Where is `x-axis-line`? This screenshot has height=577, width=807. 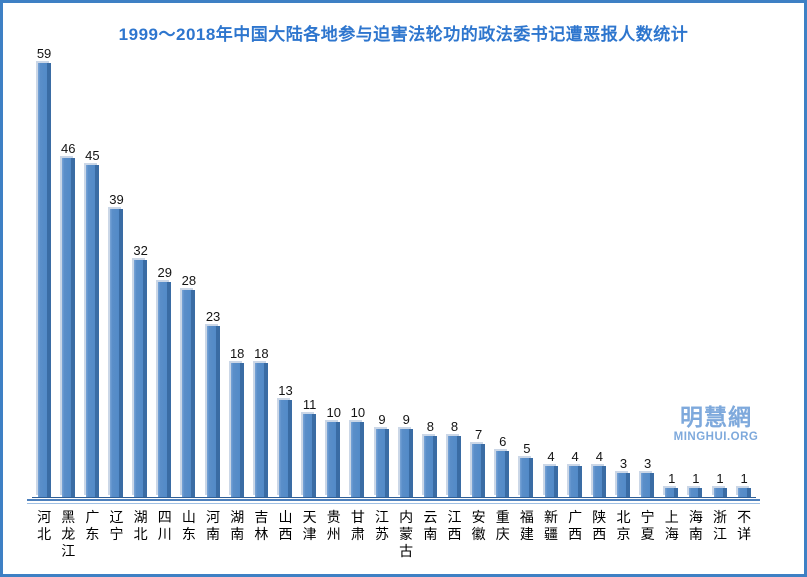 x-axis-line is located at coordinates (393, 500).